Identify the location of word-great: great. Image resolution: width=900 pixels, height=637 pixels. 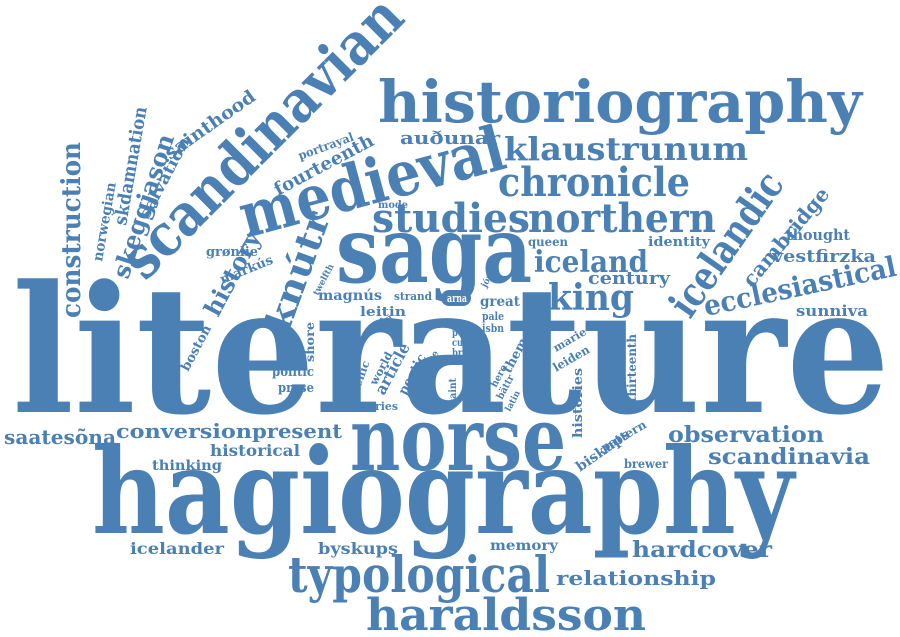
(500, 302).